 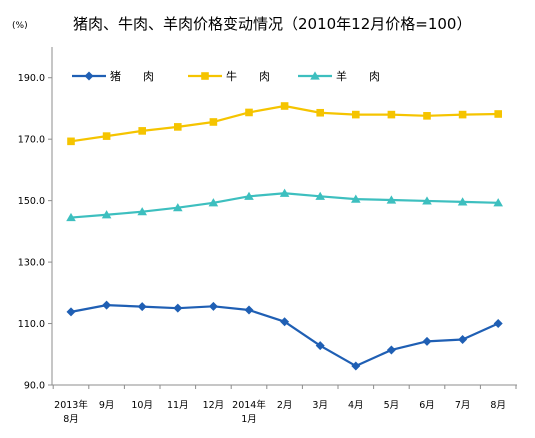 What do you see at coordinates (248, 76) in the screenshot?
I see `legend-label: 牛 肉` at bounding box center [248, 76].